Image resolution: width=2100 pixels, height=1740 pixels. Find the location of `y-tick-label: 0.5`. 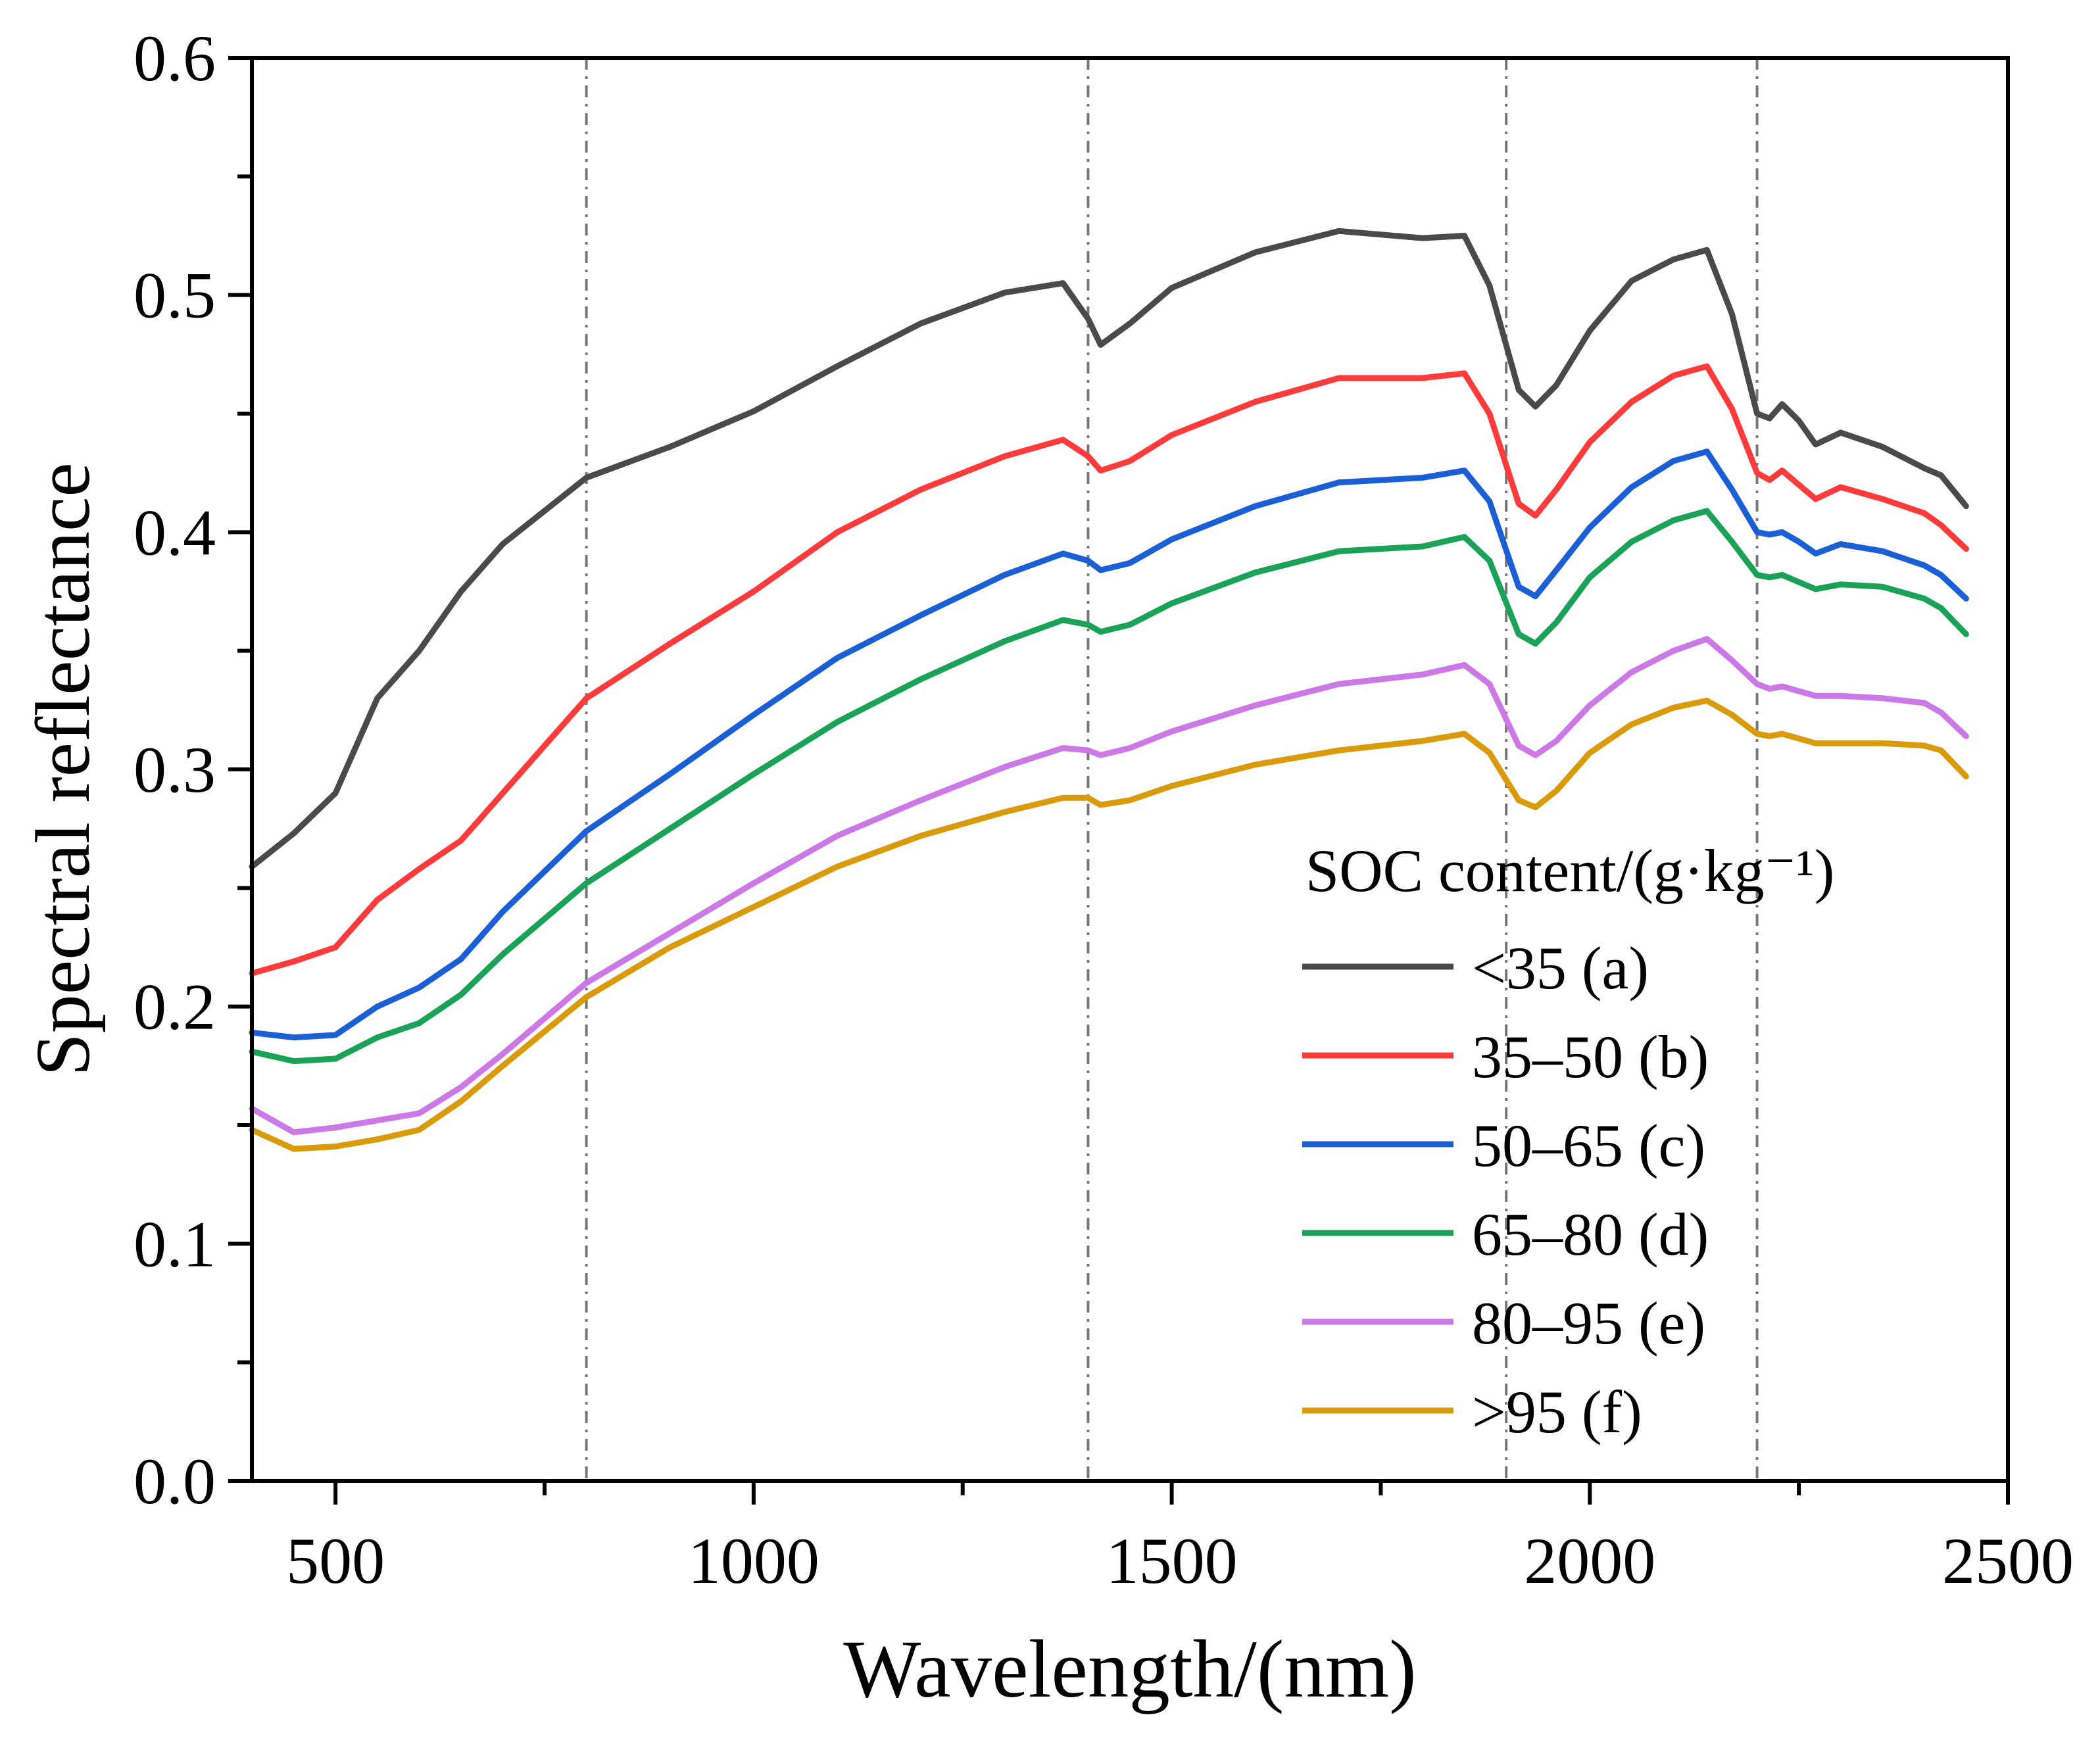

y-tick-label: 0.5 is located at coordinates (175, 296).